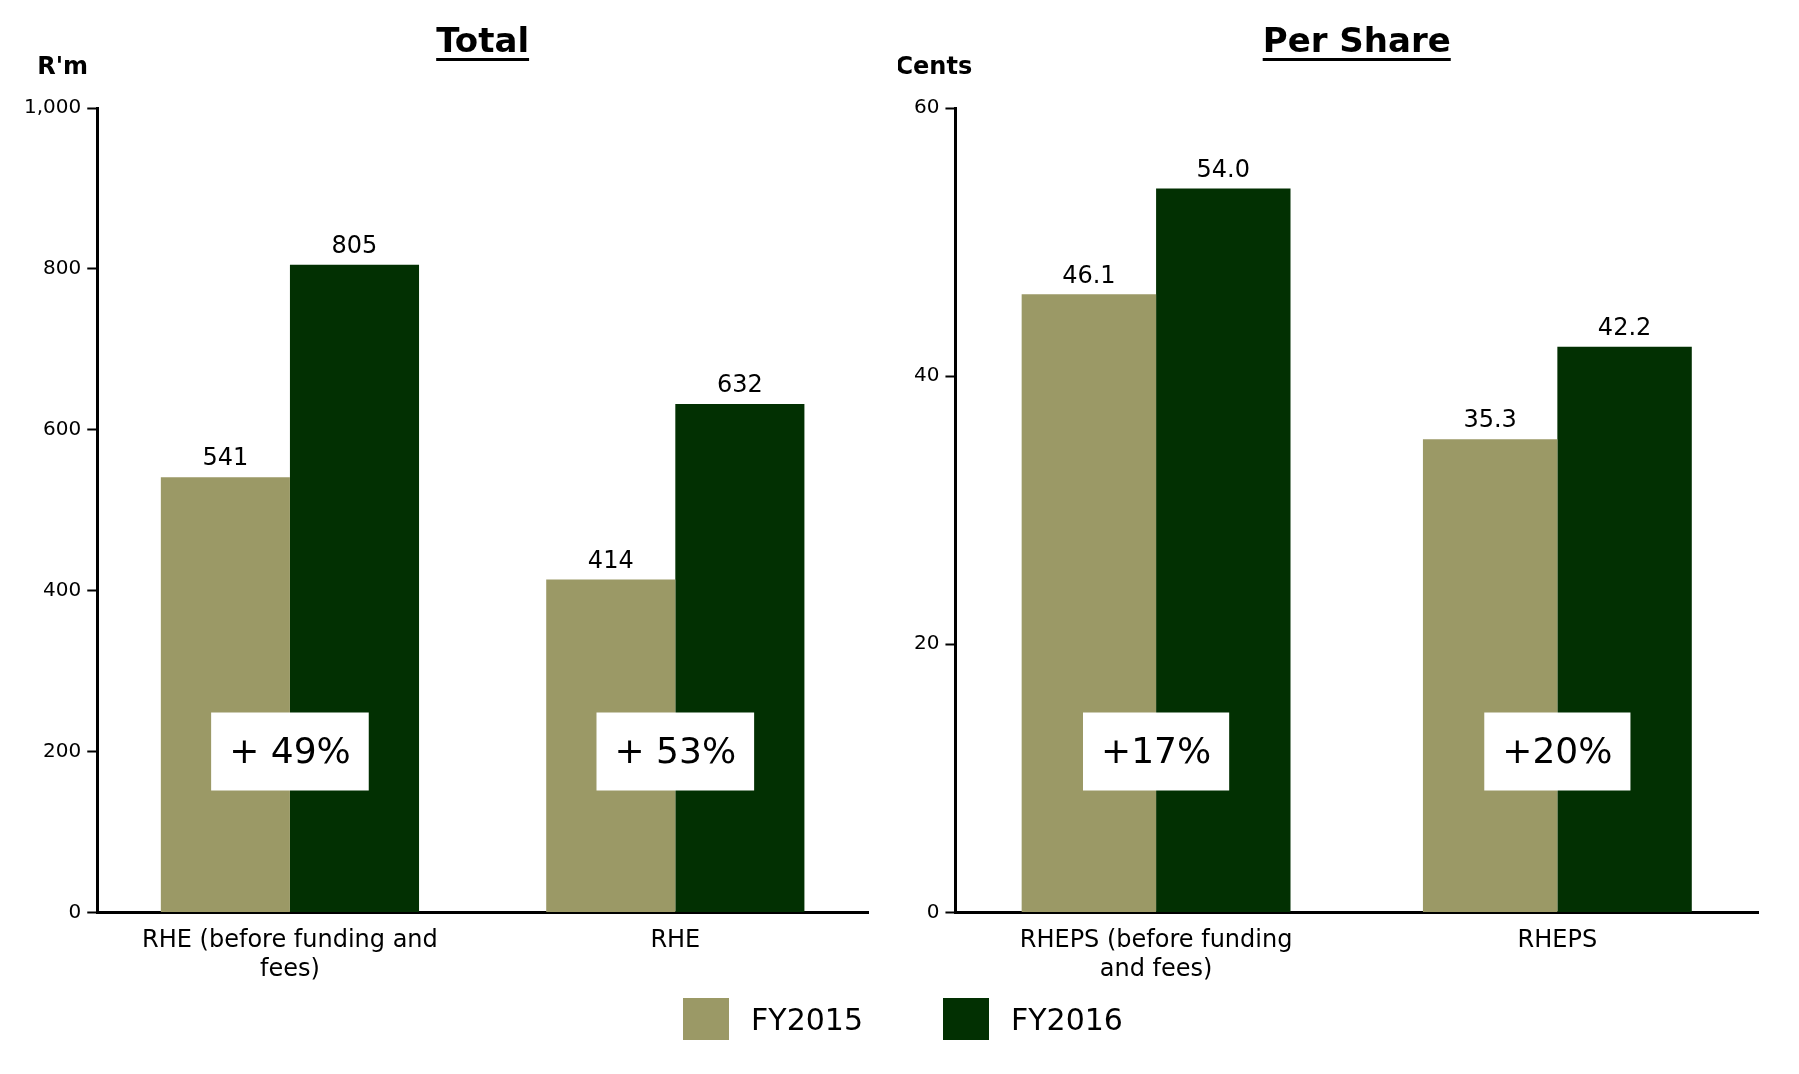  I want to click on y-tick-label: 60, so click(927, 106).